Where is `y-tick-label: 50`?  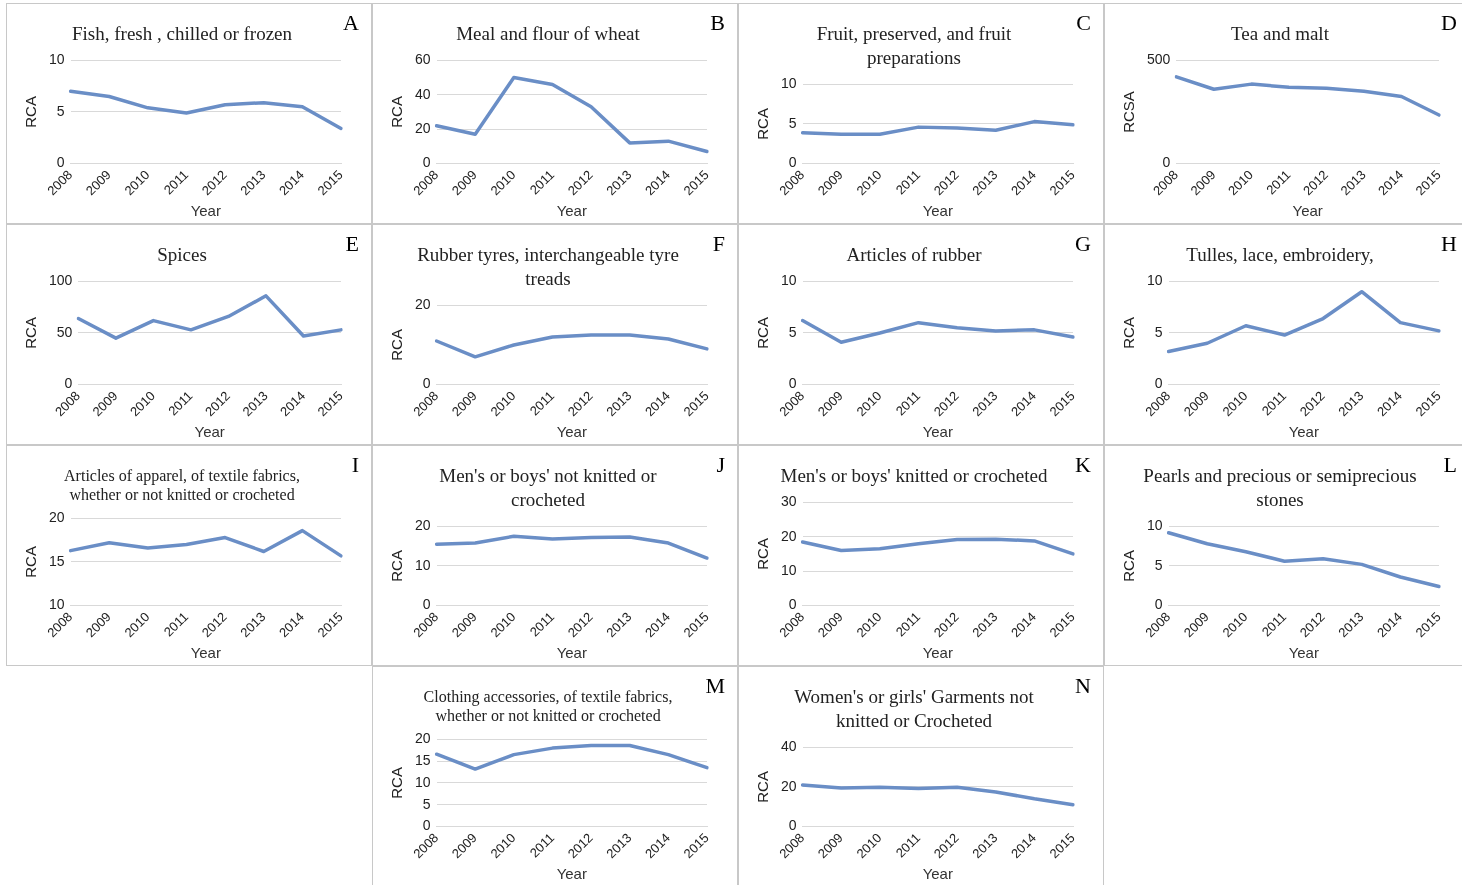
y-tick-label: 50 is located at coordinates (64, 331).